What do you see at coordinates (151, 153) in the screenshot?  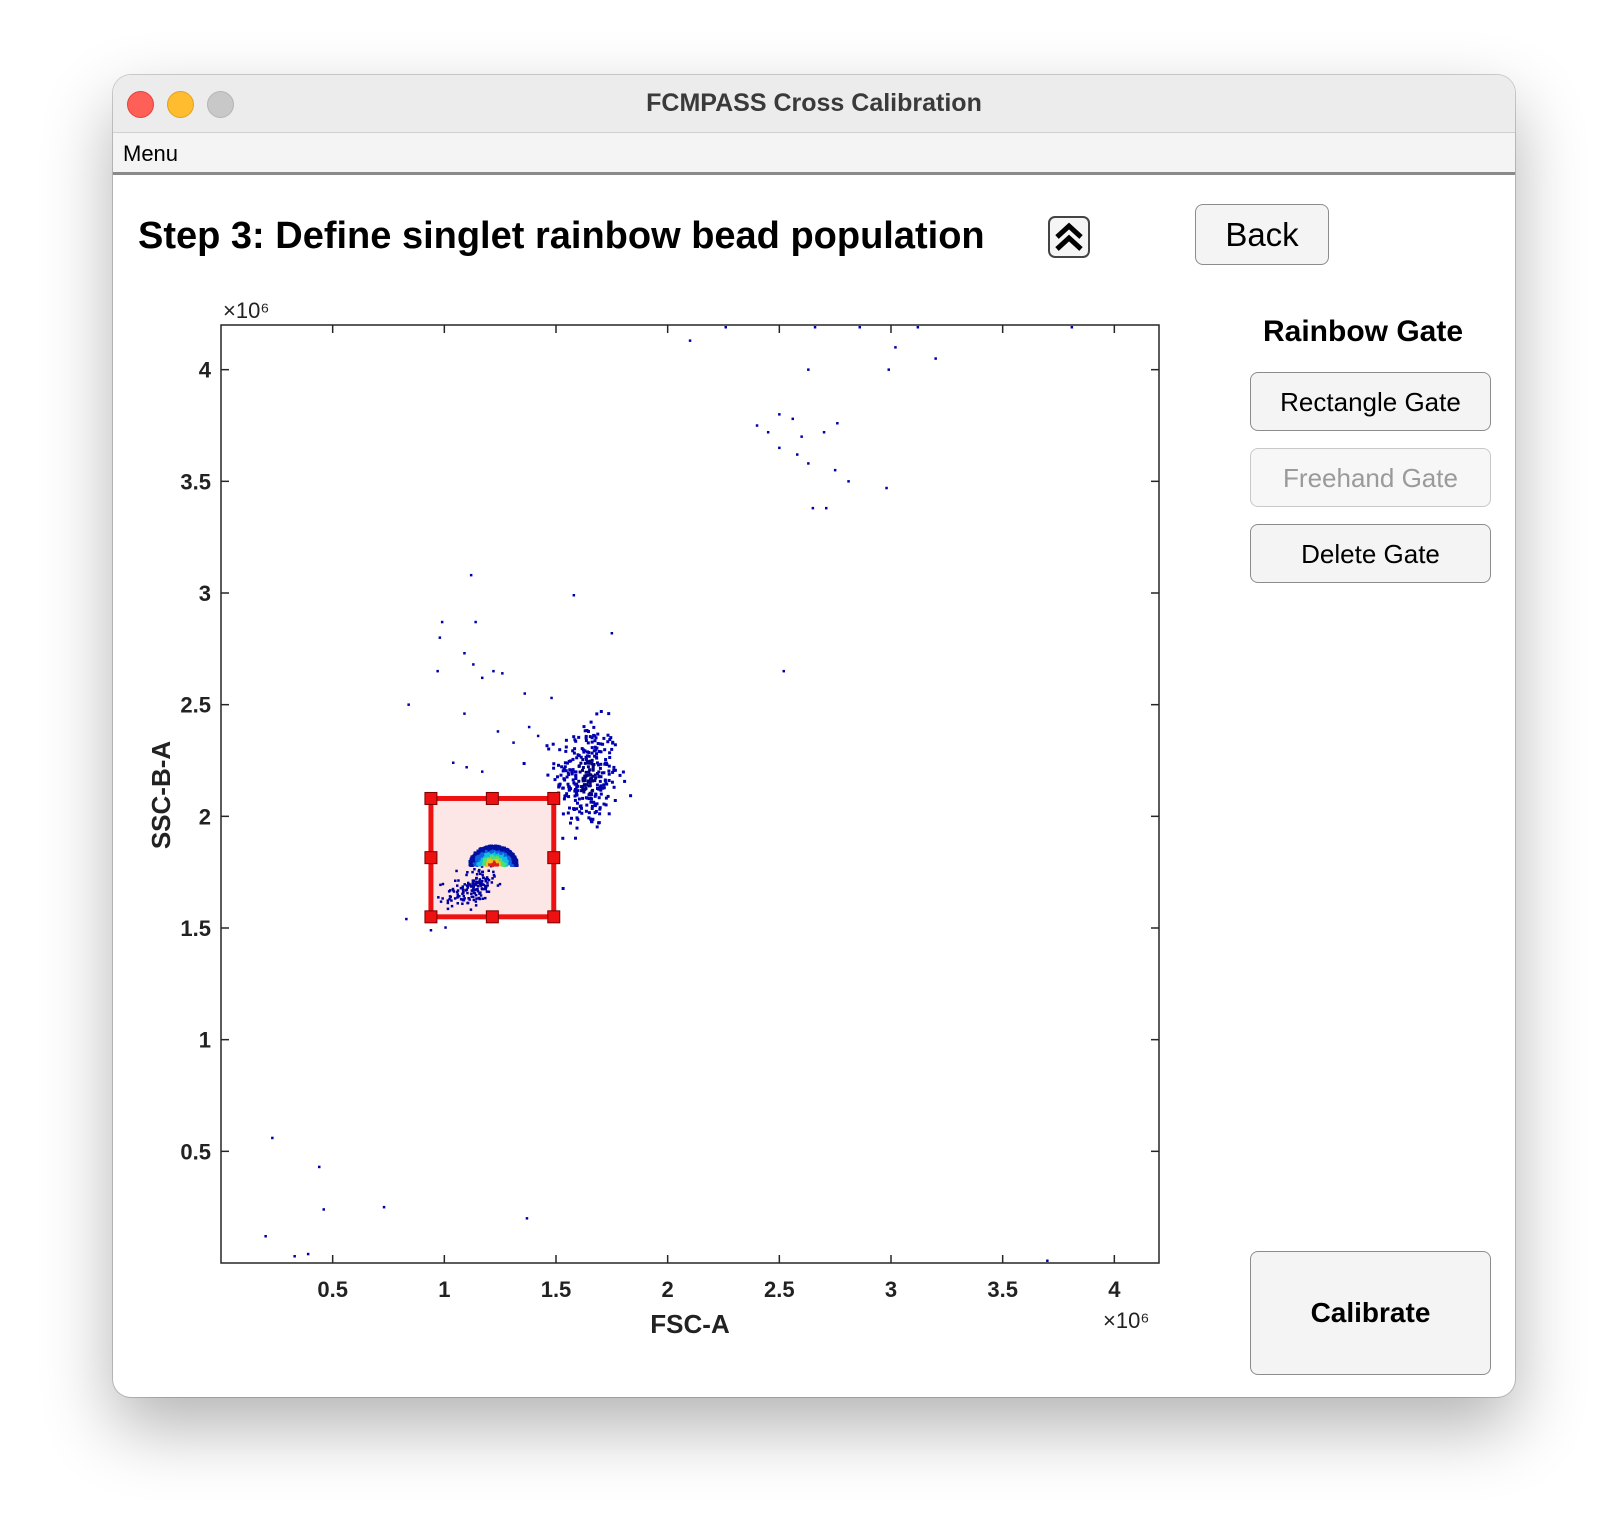 I see `menu-item-menu: Menu` at bounding box center [151, 153].